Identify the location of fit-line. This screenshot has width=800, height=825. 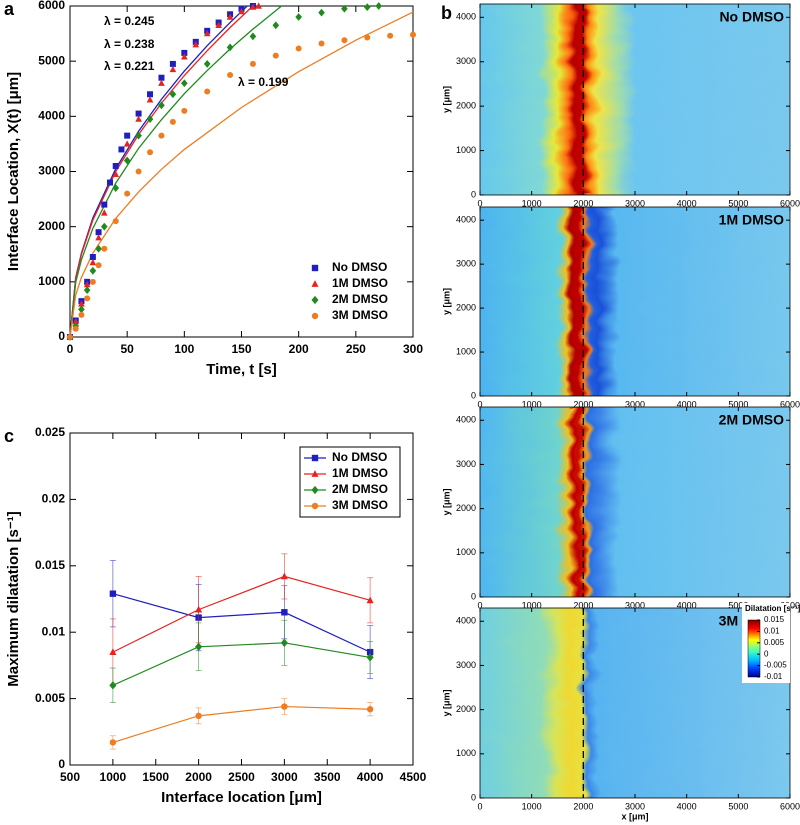
(175, 171).